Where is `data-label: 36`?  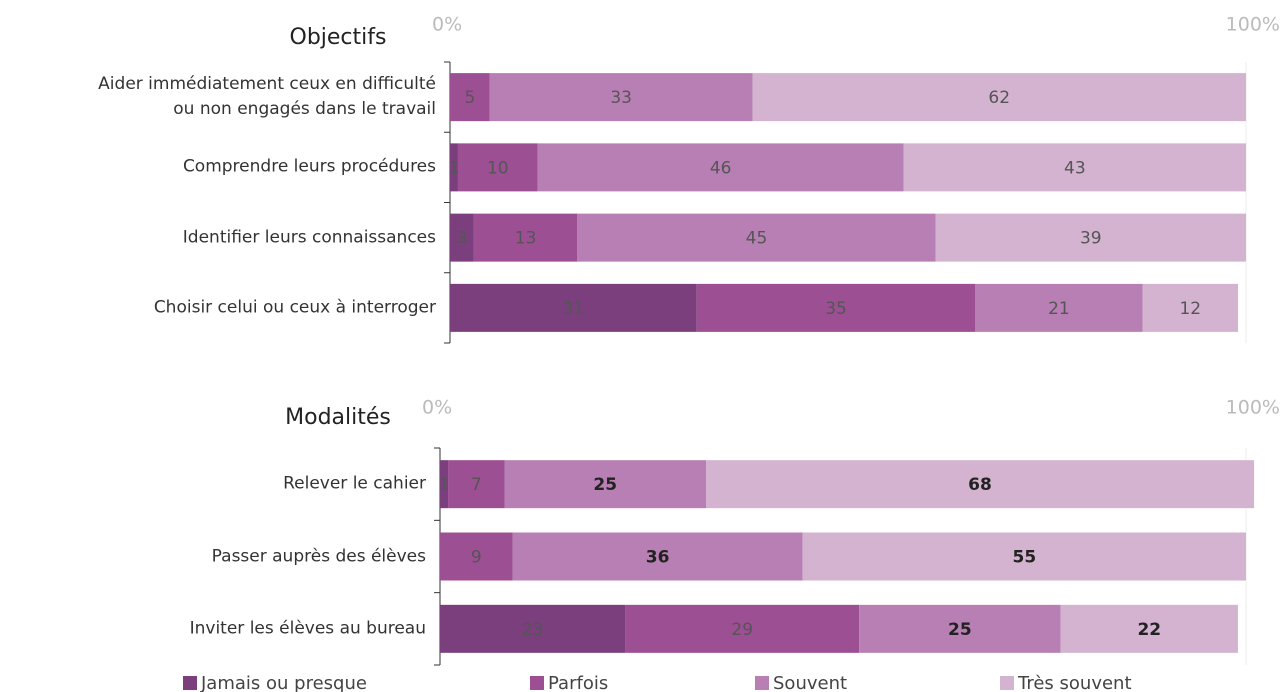 data-label: 36 is located at coordinates (658, 558).